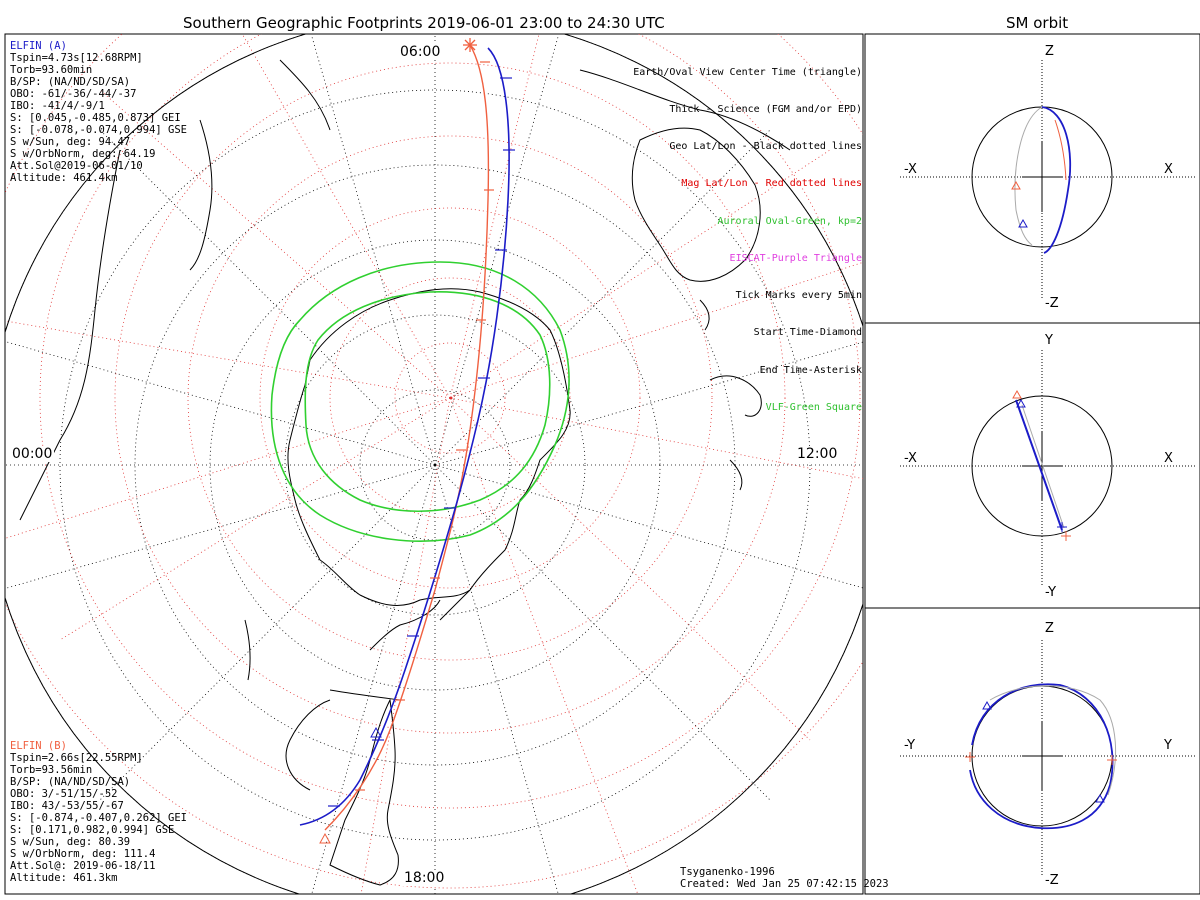  What do you see at coordinates (64, 878) in the screenshot?
I see `elfin-b-line: Altitude: 461.3km` at bounding box center [64, 878].